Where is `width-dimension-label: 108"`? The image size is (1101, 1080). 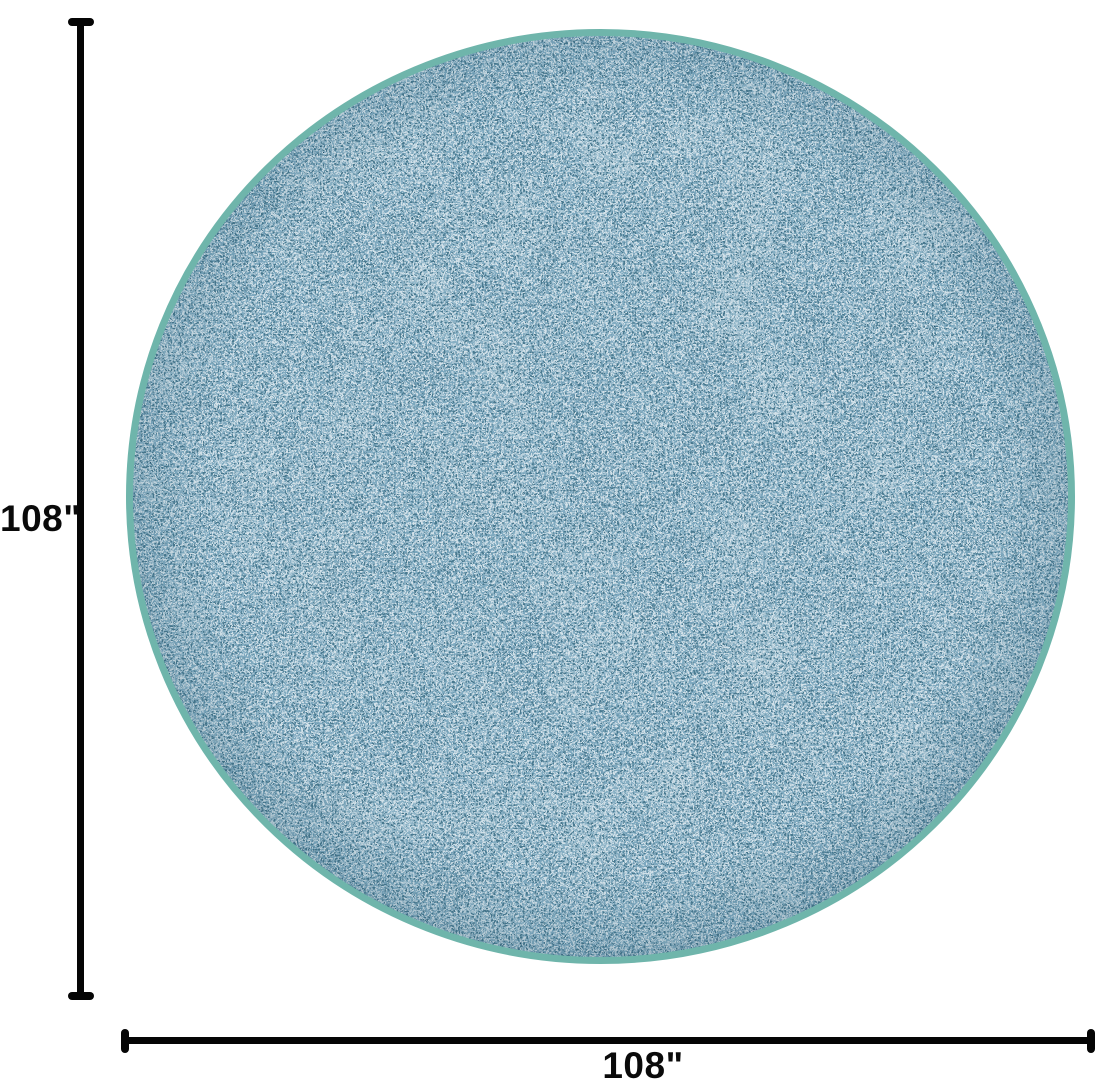
width-dimension-label: 108" is located at coordinates (643, 1062).